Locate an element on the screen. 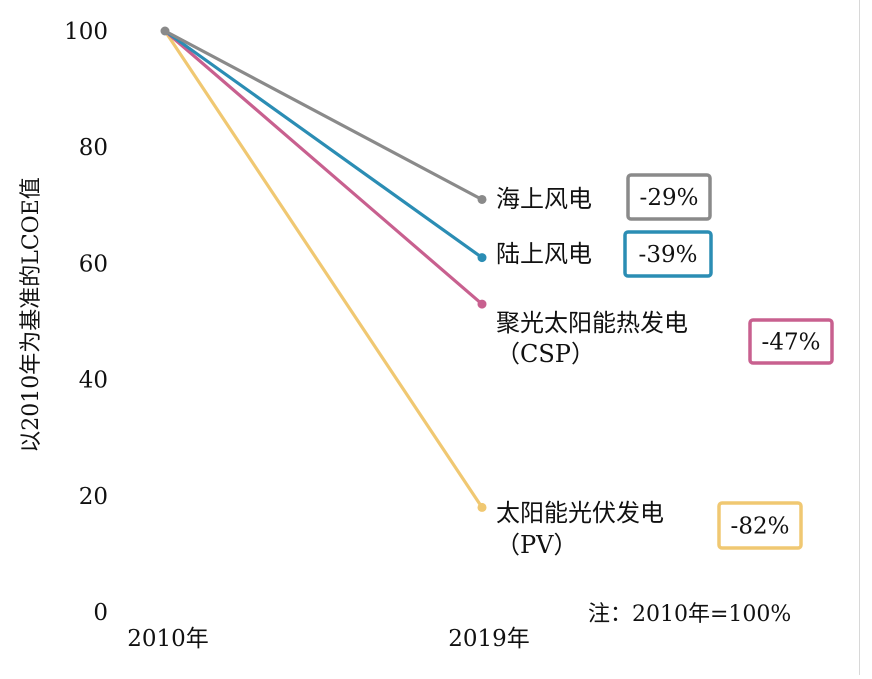 The width and height of the screenshot is (872, 679). change-badge-text: -39% is located at coordinates (668, 255).